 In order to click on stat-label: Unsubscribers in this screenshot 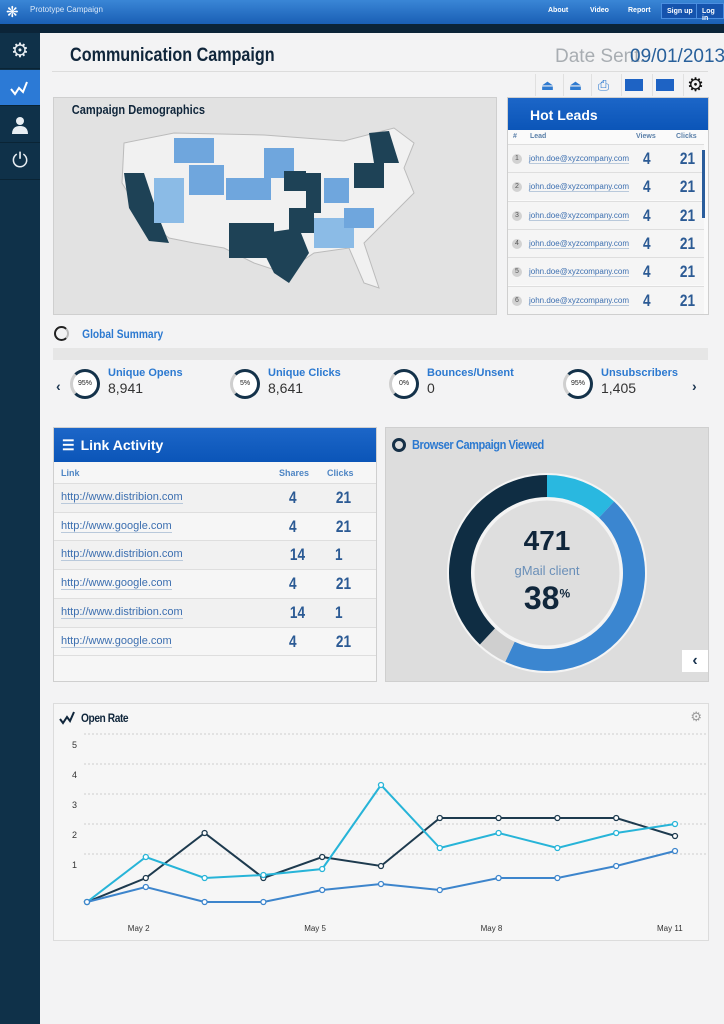, I will do `click(640, 373)`.